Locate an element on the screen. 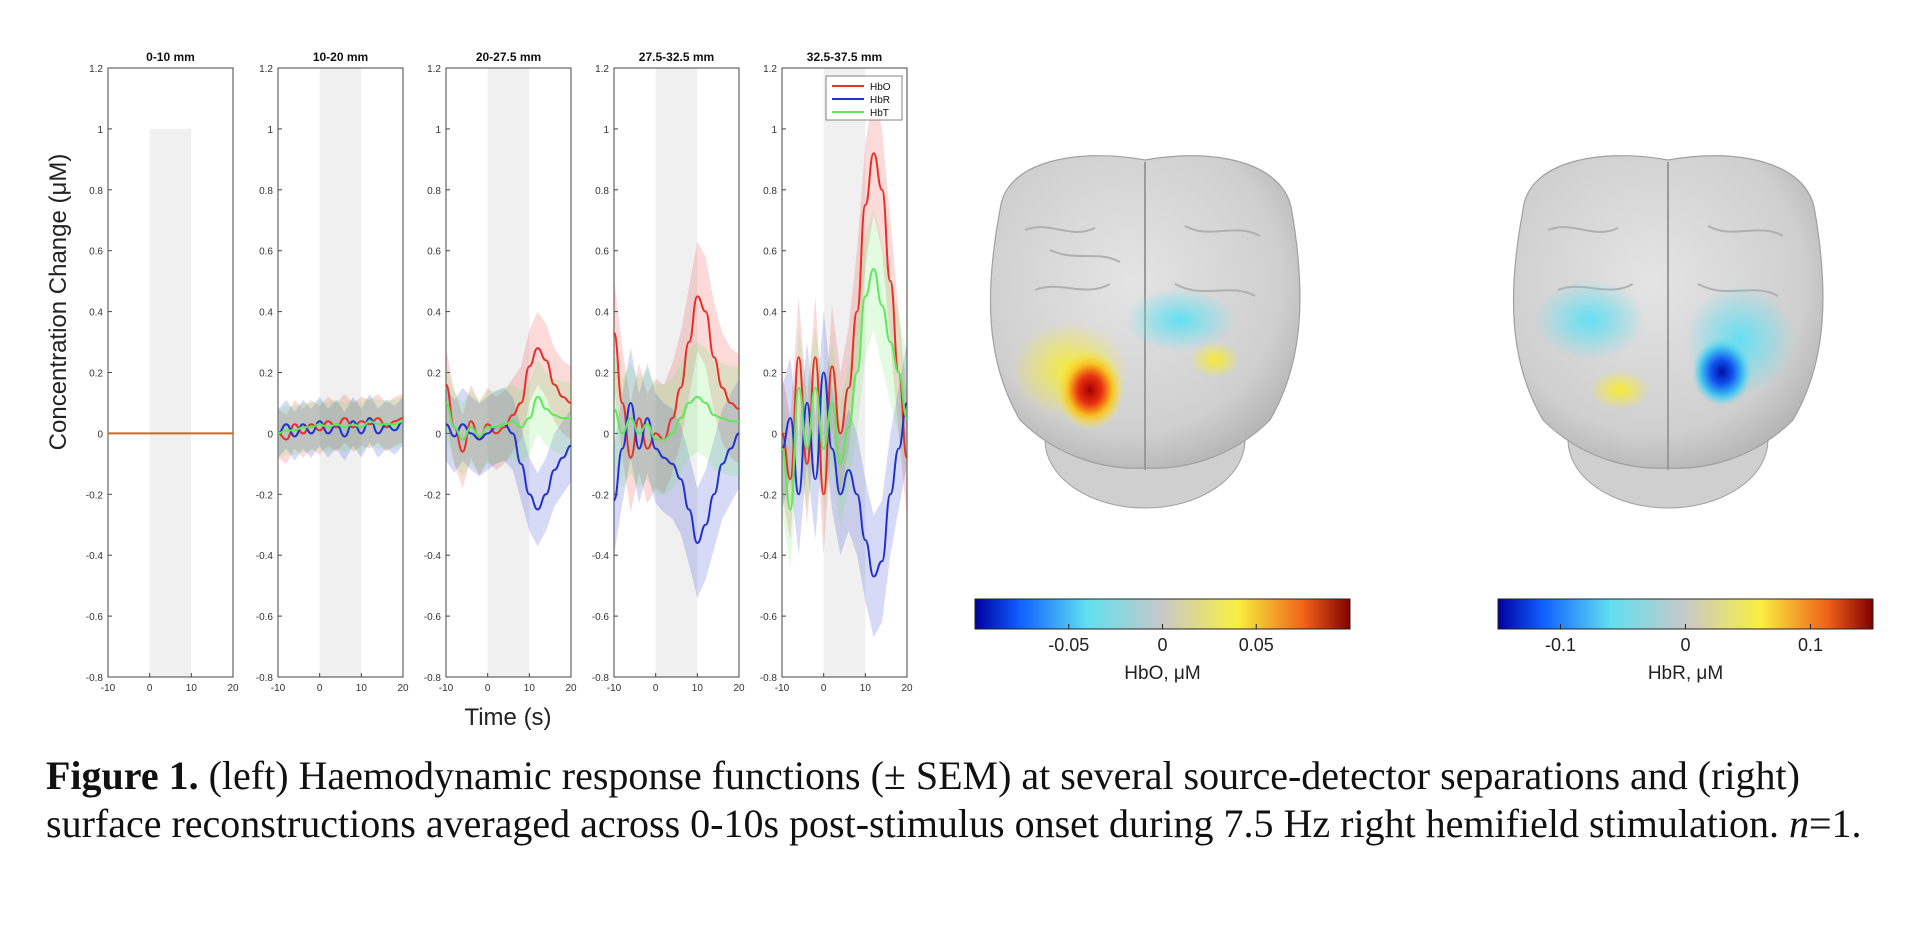  caption-n-value: =1. is located at coordinates (1835, 823).